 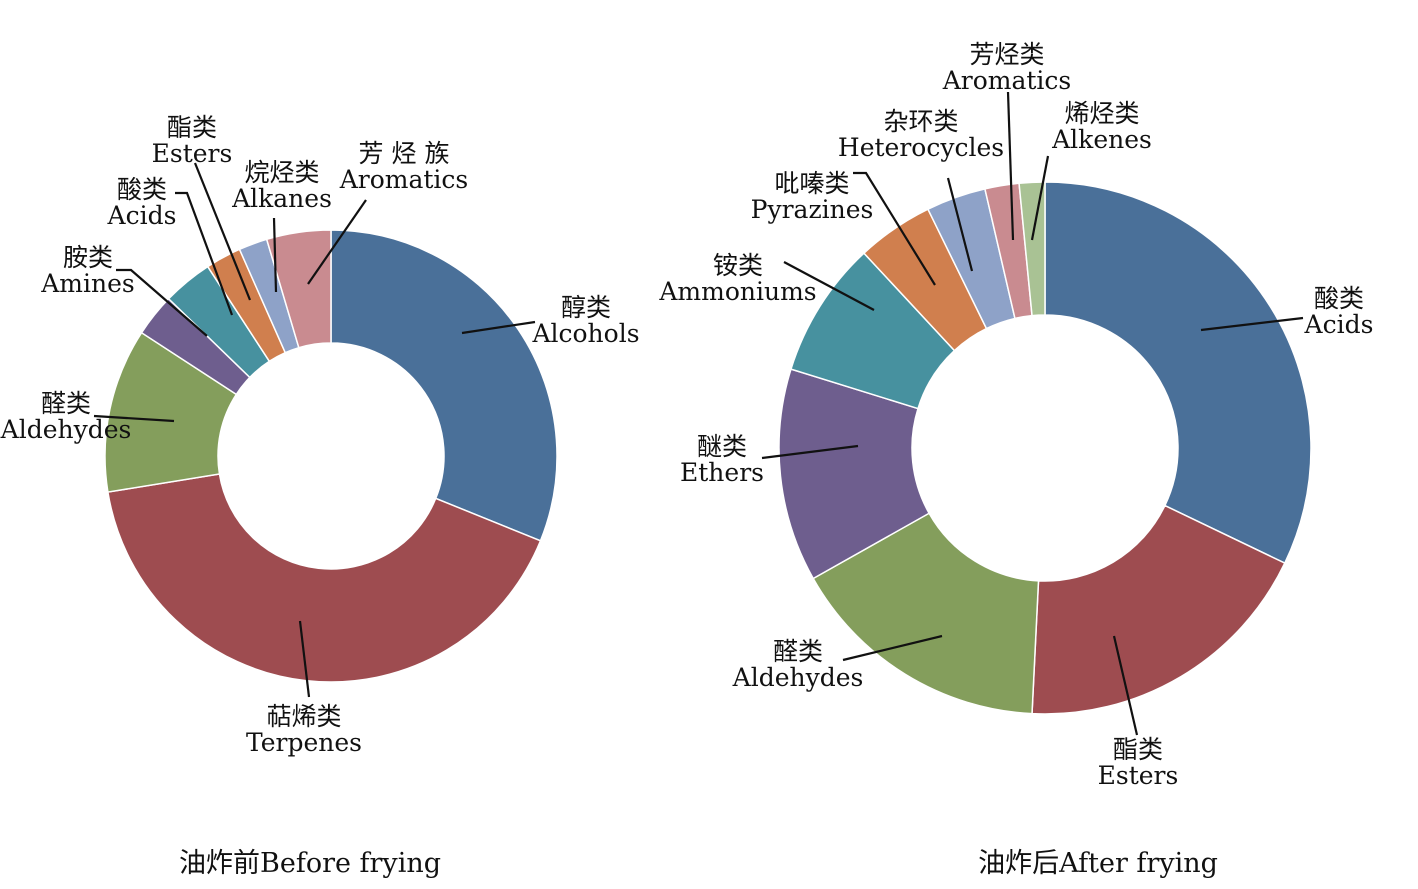 What do you see at coordinates (1101, 113) in the screenshot?
I see `label-zh-alkenes: 烯烃类` at bounding box center [1101, 113].